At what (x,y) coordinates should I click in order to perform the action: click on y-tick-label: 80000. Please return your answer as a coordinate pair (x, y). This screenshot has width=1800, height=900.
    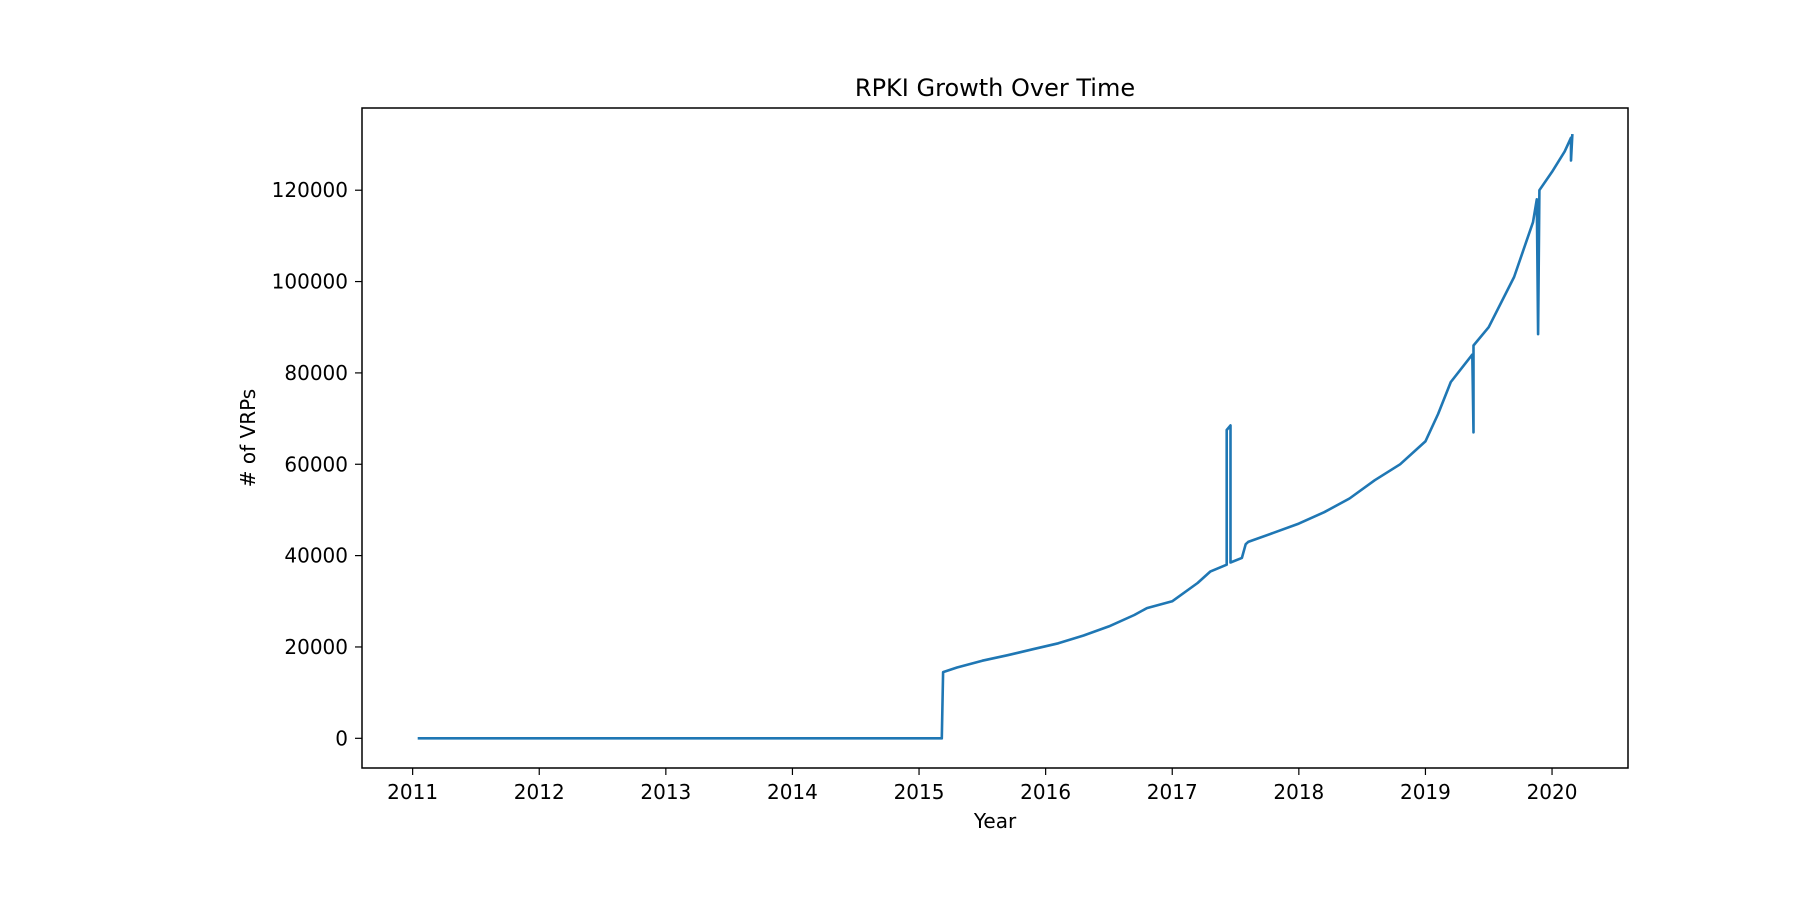
    Looking at the image, I should click on (316, 373).